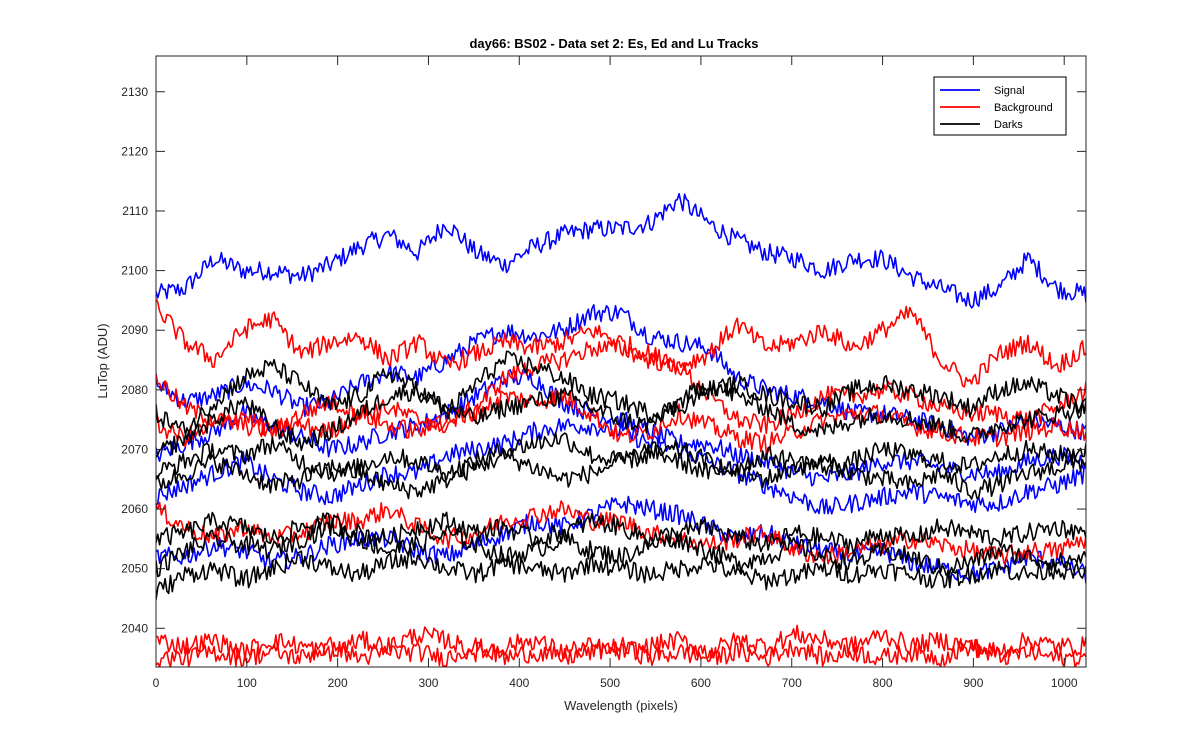 This screenshot has height=755, width=1200. Describe the element at coordinates (134, 330) in the screenshot. I see `y-tick-label: 2090` at that location.